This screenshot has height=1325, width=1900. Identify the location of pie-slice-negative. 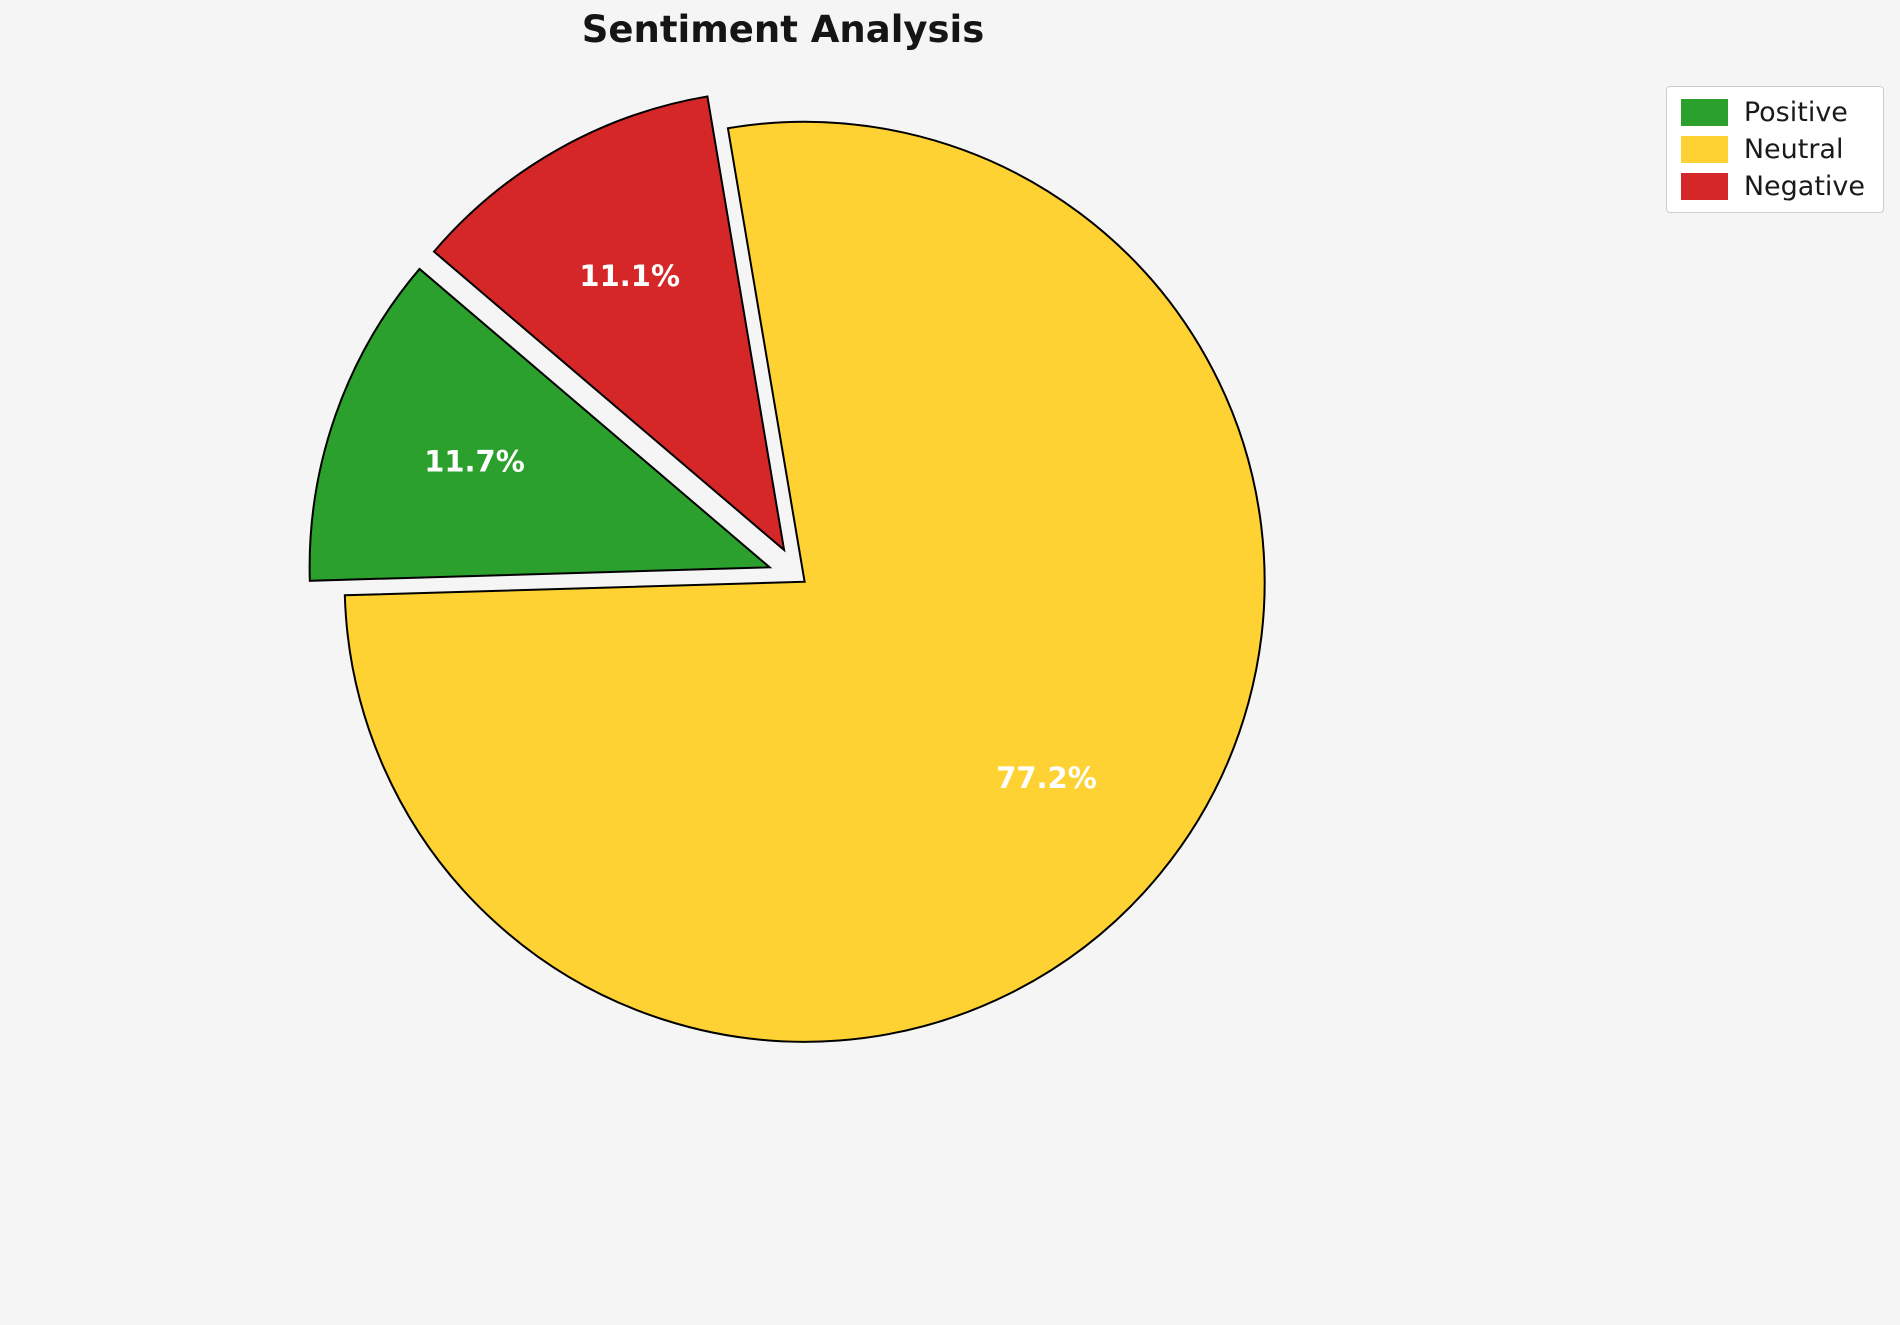
(609, 324).